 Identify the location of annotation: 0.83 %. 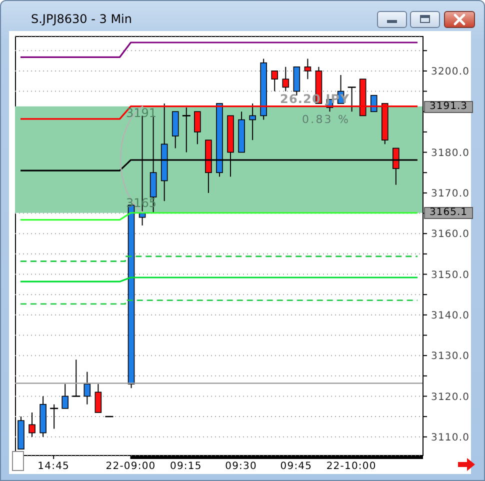
(326, 119).